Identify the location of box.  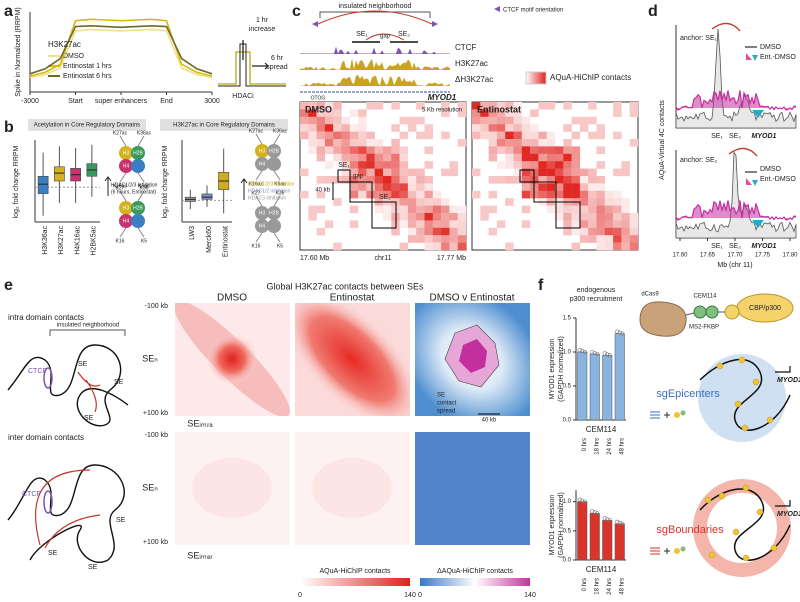
(43, 184).